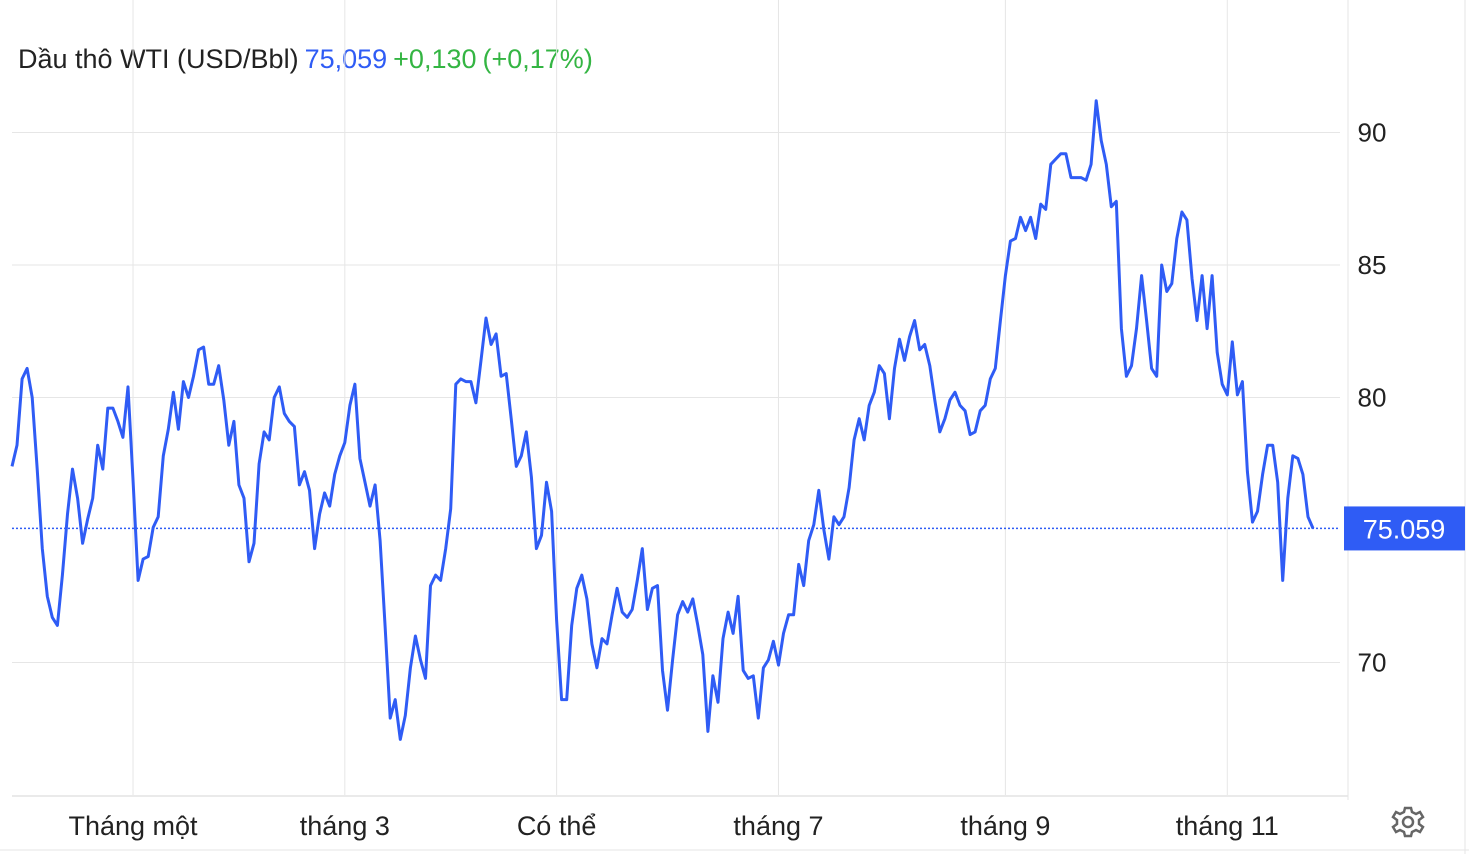 Image resolution: width=1469 pixels, height=854 pixels. I want to click on settings-gear, so click(1408, 822).